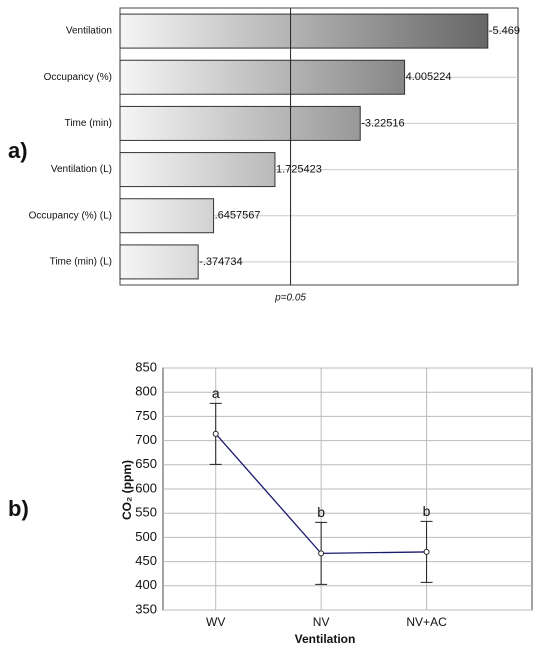 Image resolution: width=533 pixels, height=656 pixels. Describe the element at coordinates (146, 415) in the screenshot. I see `y-tick-label: 750` at that location.